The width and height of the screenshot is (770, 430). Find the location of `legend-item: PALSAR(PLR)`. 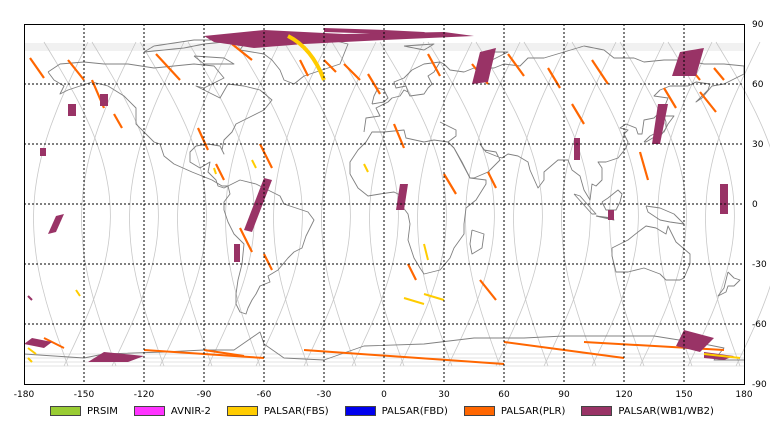

legend-item: PALSAR(PLR) is located at coordinates (514, 411).